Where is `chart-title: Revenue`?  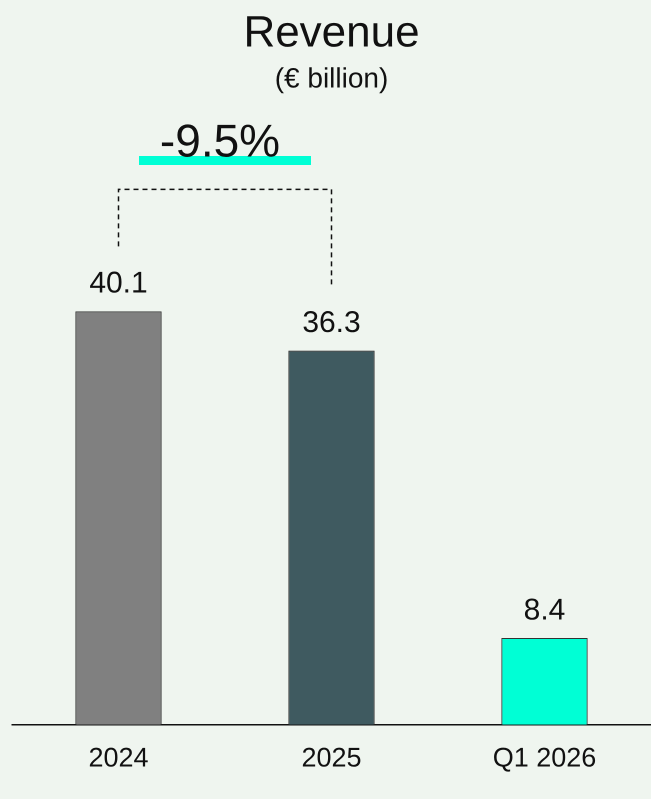 chart-title: Revenue is located at coordinates (331, 32).